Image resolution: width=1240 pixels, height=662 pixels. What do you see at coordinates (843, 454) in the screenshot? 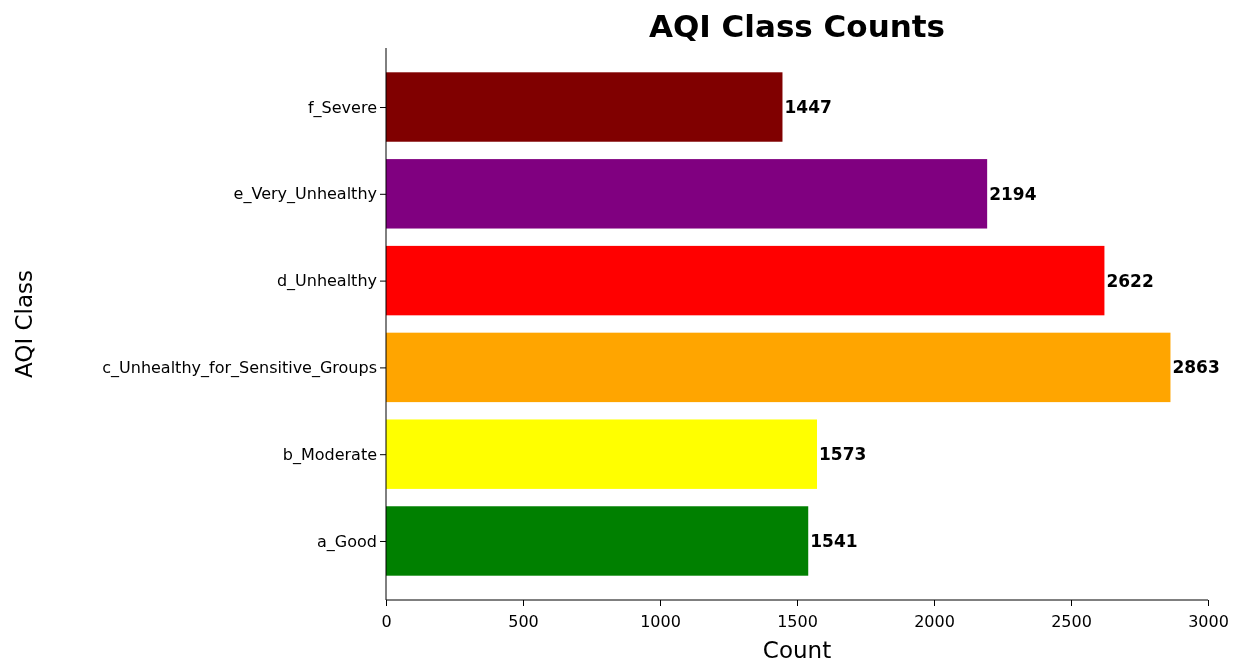
I see `data-label: 1573` at bounding box center [843, 454].